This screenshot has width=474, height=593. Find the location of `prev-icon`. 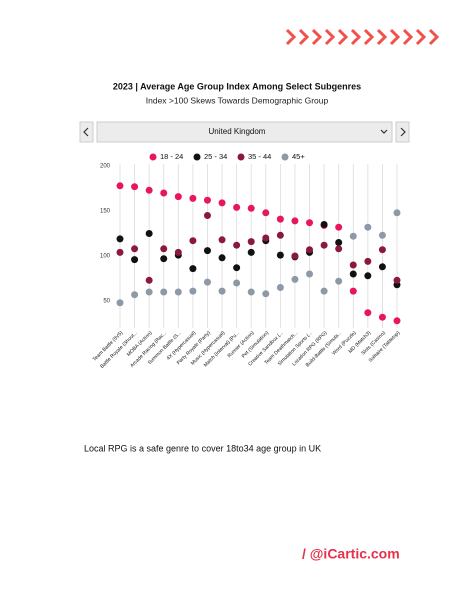

prev-icon is located at coordinates (86, 132).